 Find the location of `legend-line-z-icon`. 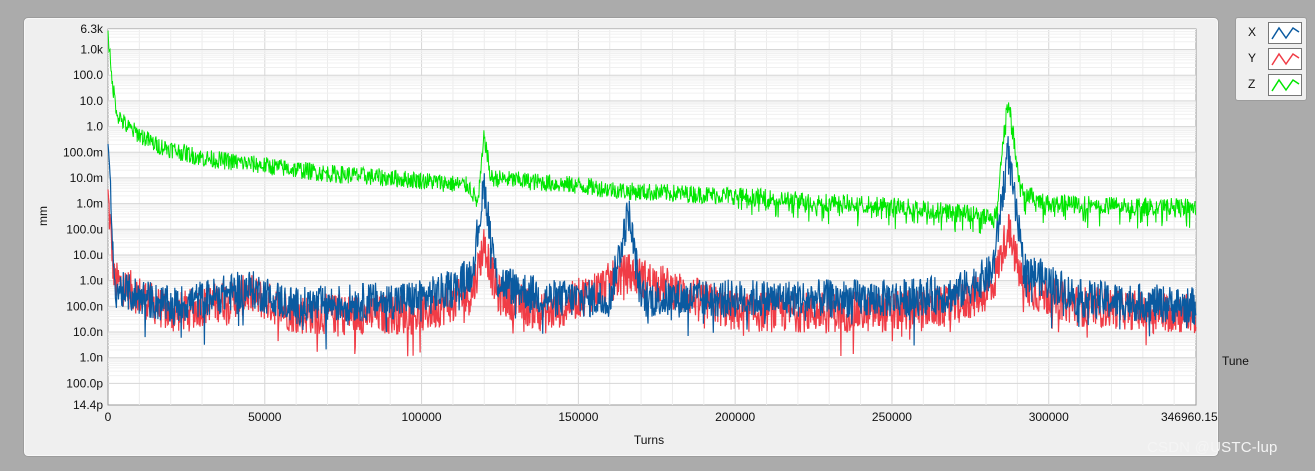

legend-line-z-icon is located at coordinates (1285, 85).